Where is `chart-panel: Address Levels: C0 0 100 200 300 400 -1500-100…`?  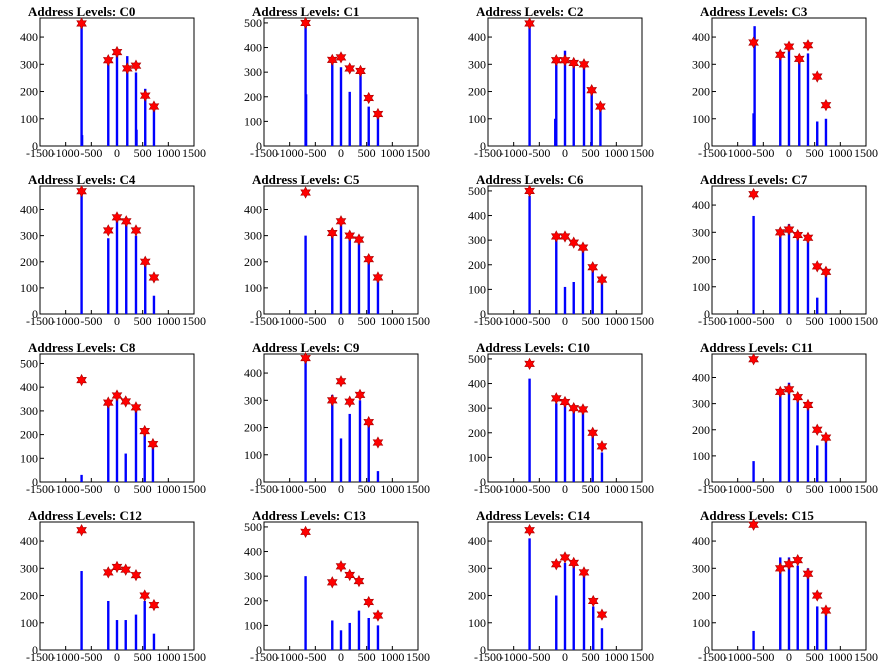 chart-panel: Address Levels: C0 0 100 200 300 400 -1500-100… is located at coordinates (113, 82).